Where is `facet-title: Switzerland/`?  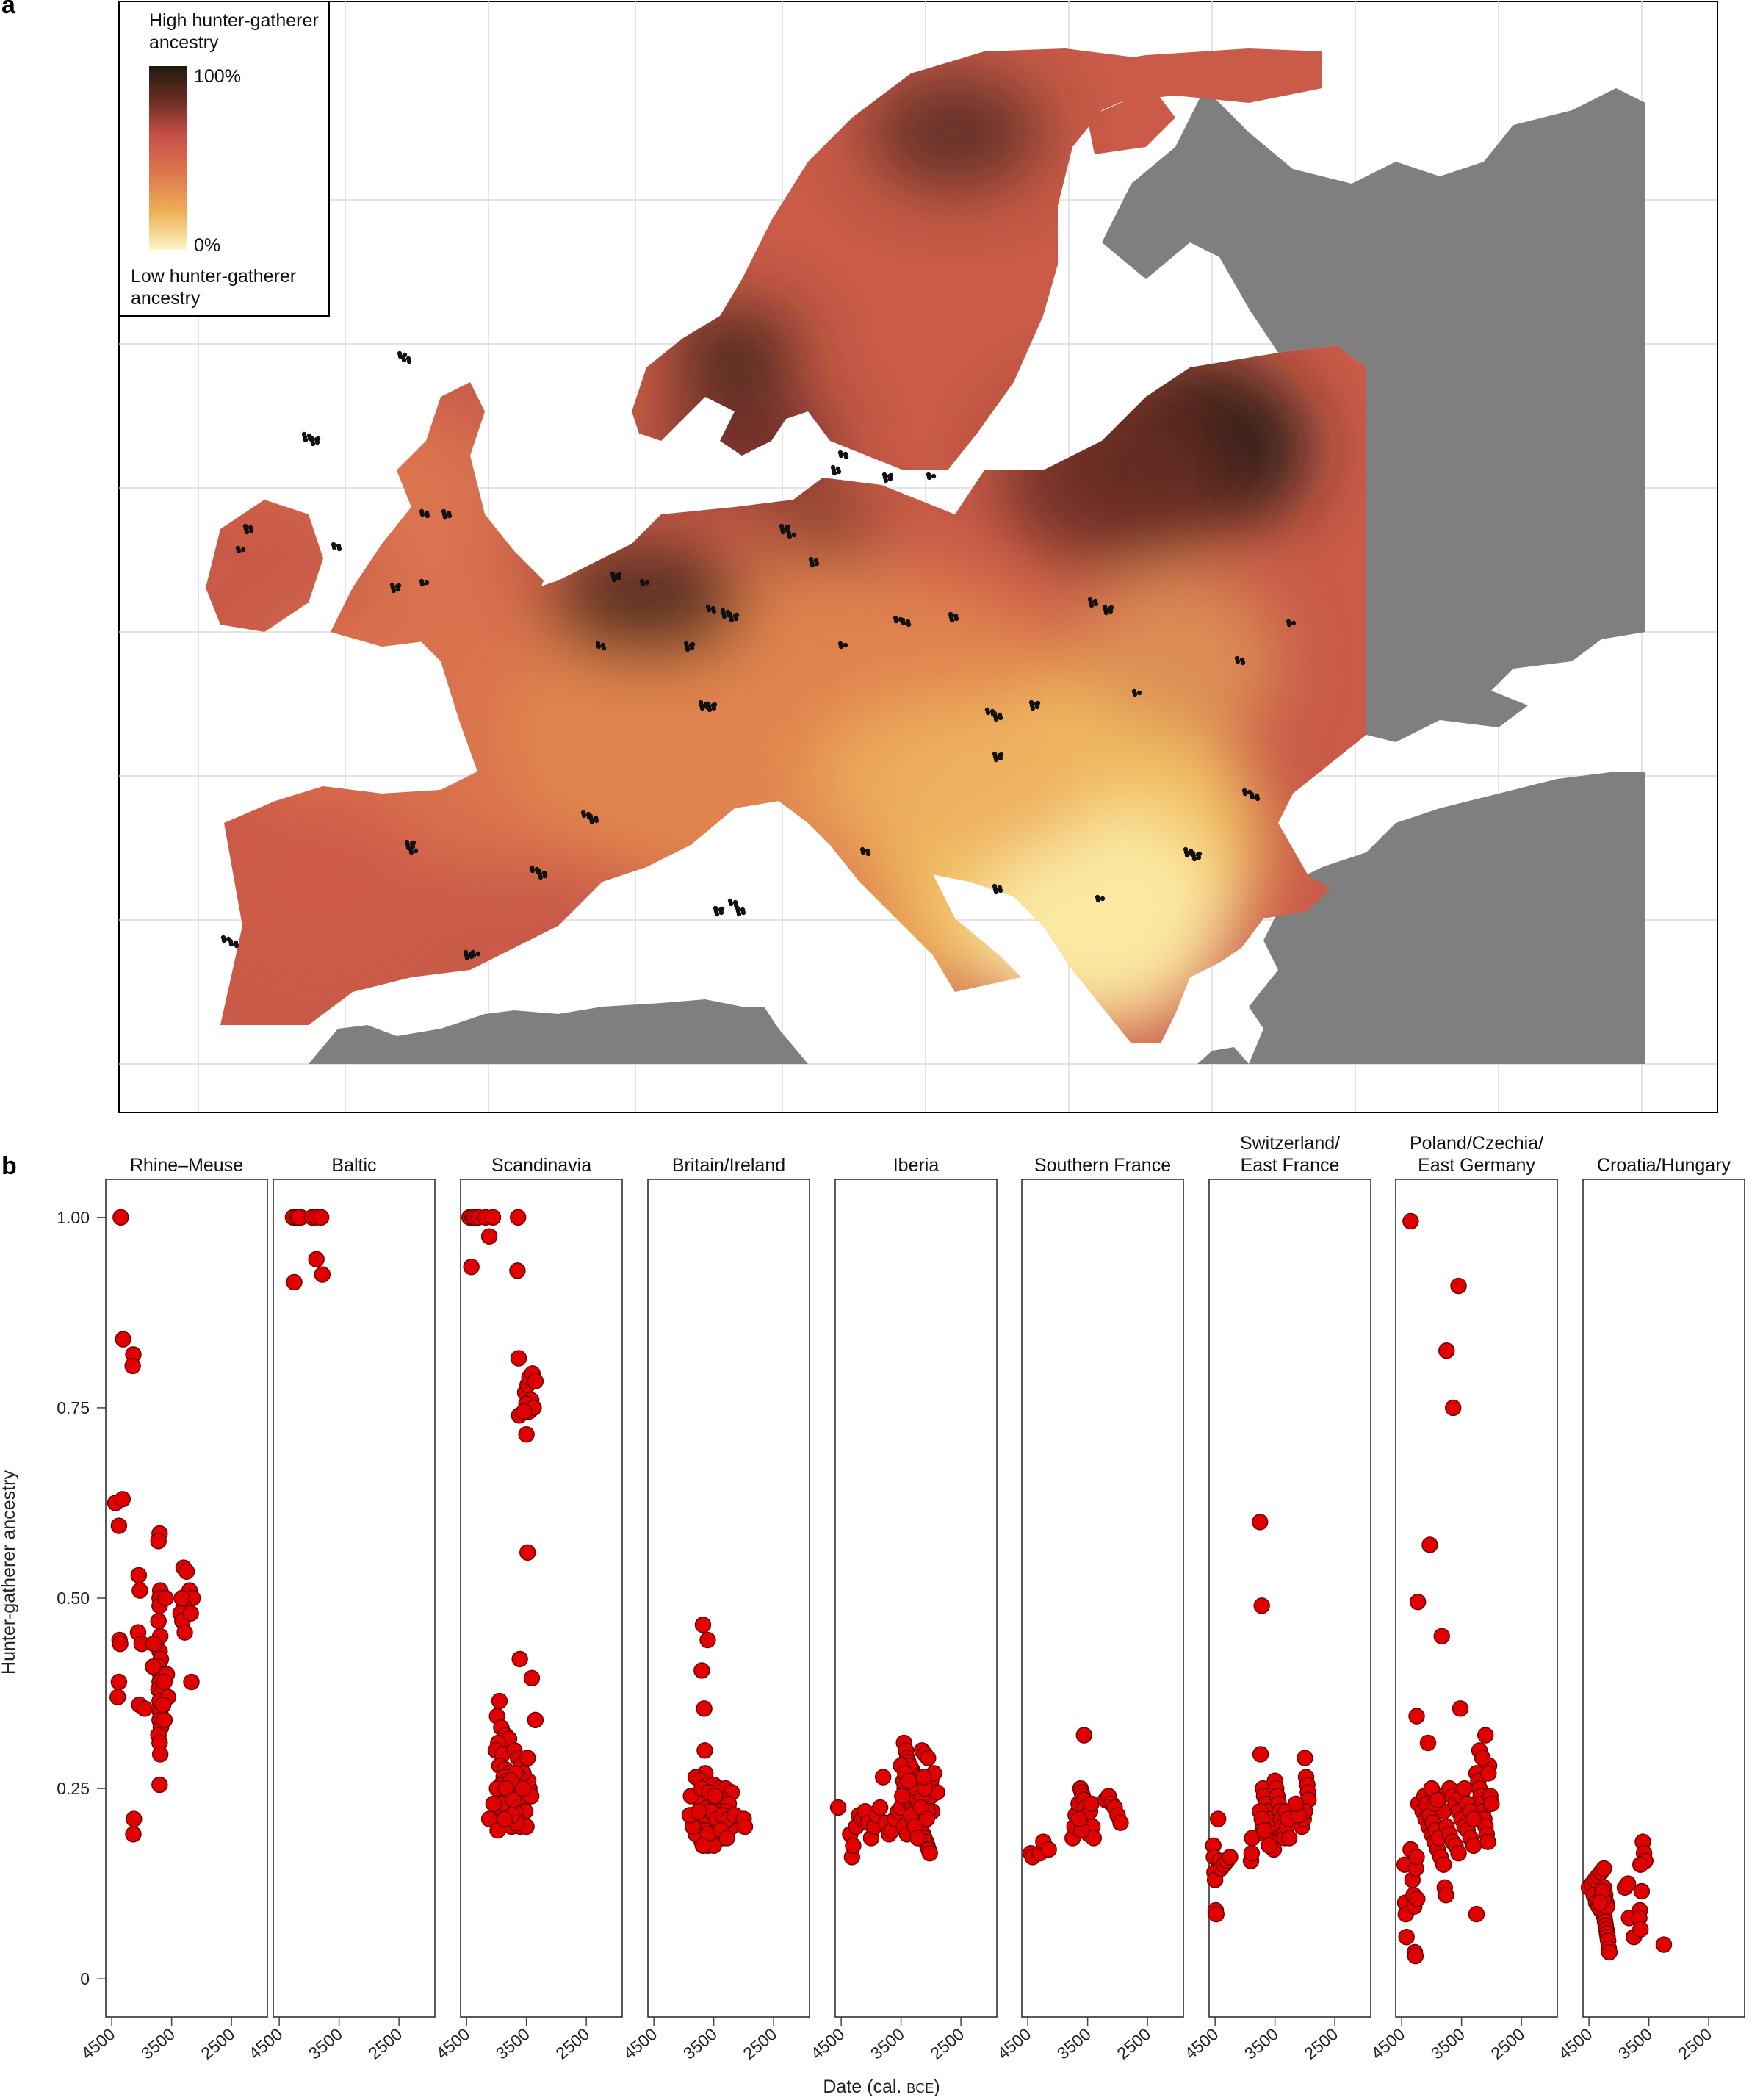
facet-title: Switzerland/ is located at coordinates (1290, 1143).